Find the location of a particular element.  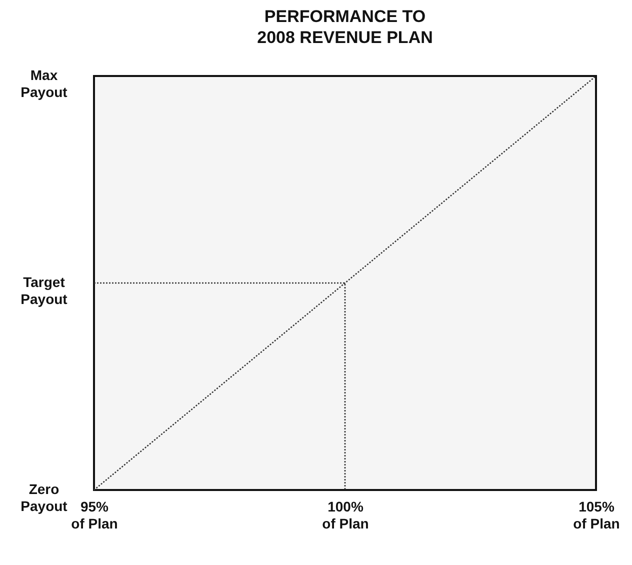

x-tick-label: 105% of Plan is located at coordinates (596, 515).